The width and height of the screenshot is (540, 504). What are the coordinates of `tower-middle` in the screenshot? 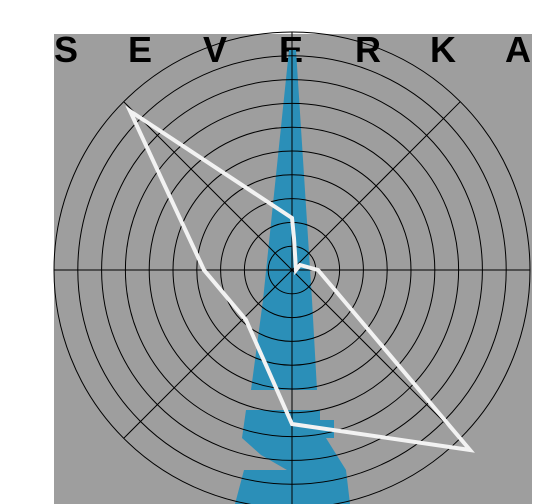 It's located at (288, 424).